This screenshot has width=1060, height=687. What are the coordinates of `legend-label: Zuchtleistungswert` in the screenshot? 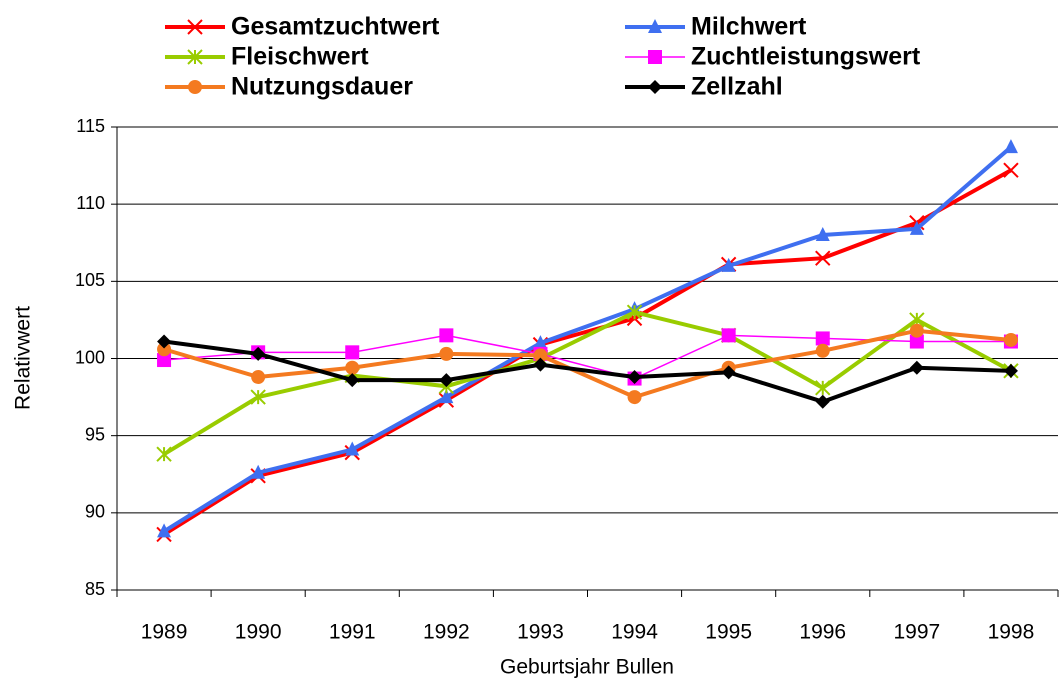 It's located at (806, 57).